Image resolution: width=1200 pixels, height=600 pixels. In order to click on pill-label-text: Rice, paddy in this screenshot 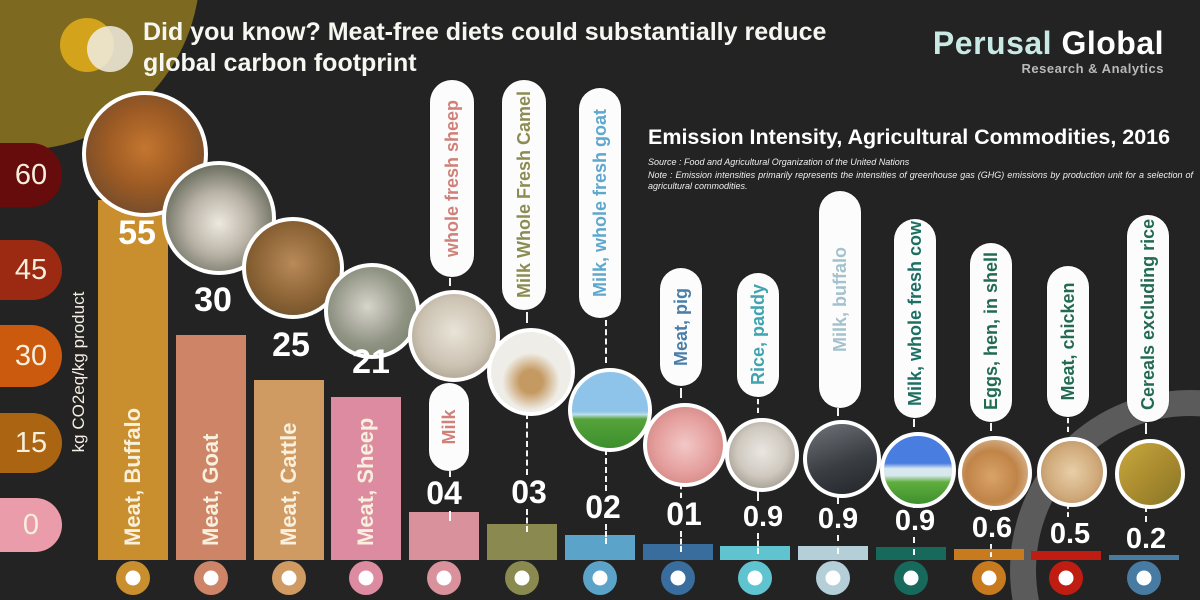, I will do `click(758, 334)`.